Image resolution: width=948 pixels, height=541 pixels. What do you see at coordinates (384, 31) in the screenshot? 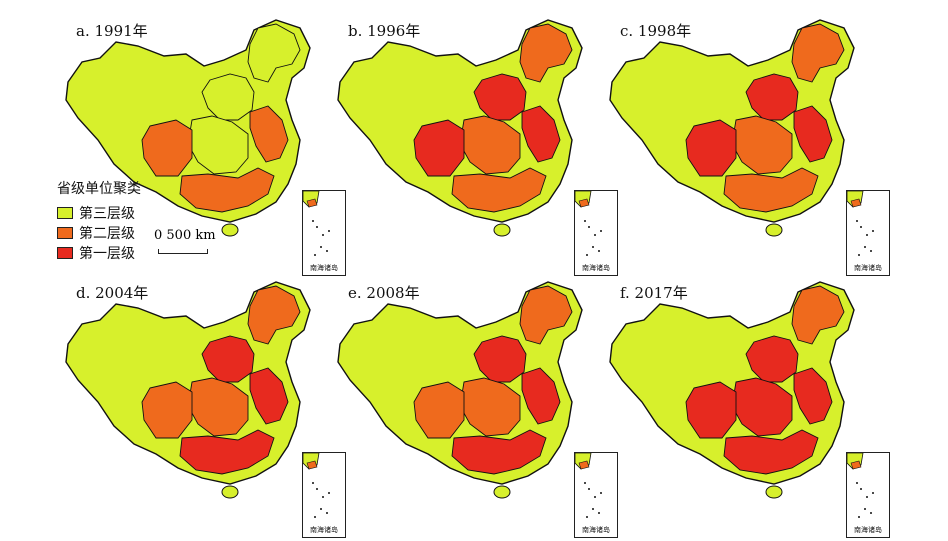
I see `panel-title: b. 1996年` at bounding box center [384, 31].